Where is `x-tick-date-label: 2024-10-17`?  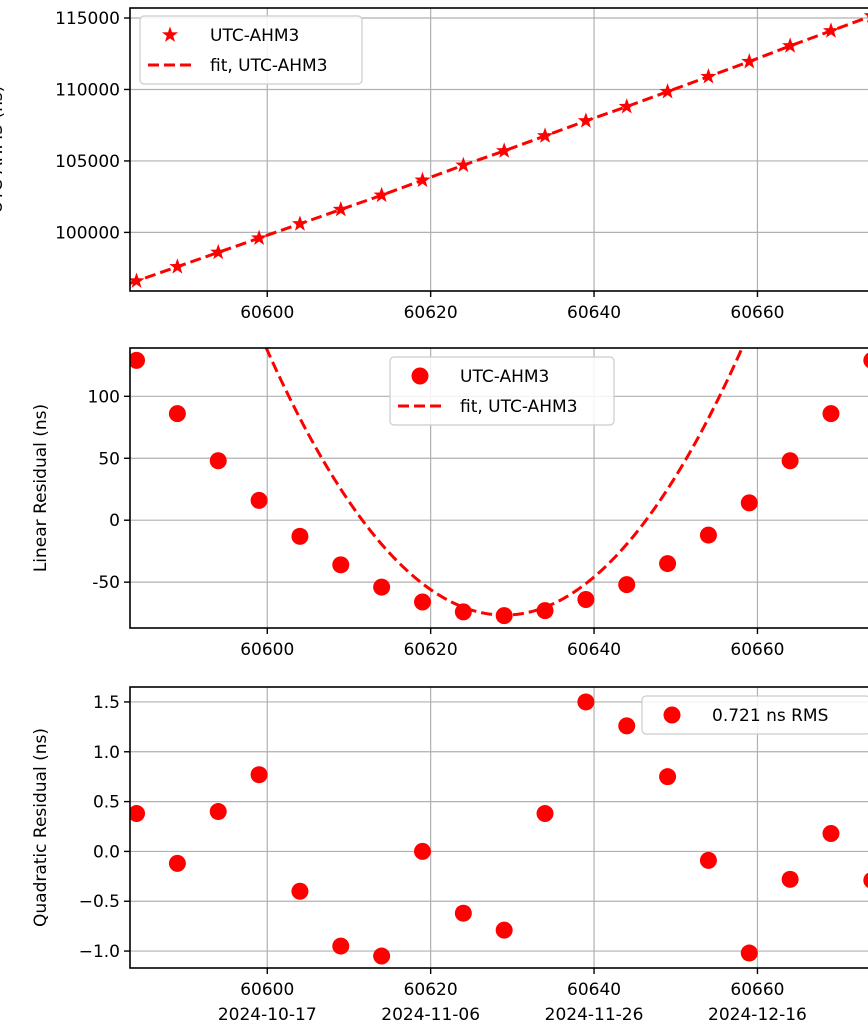 x-tick-date-label: 2024-10-17 is located at coordinates (267, 1015).